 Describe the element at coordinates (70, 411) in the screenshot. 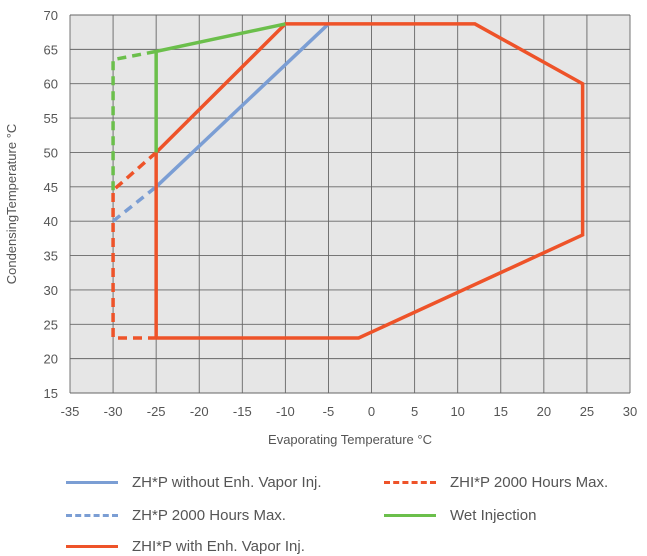

I see `x-tick-label: -35` at that location.